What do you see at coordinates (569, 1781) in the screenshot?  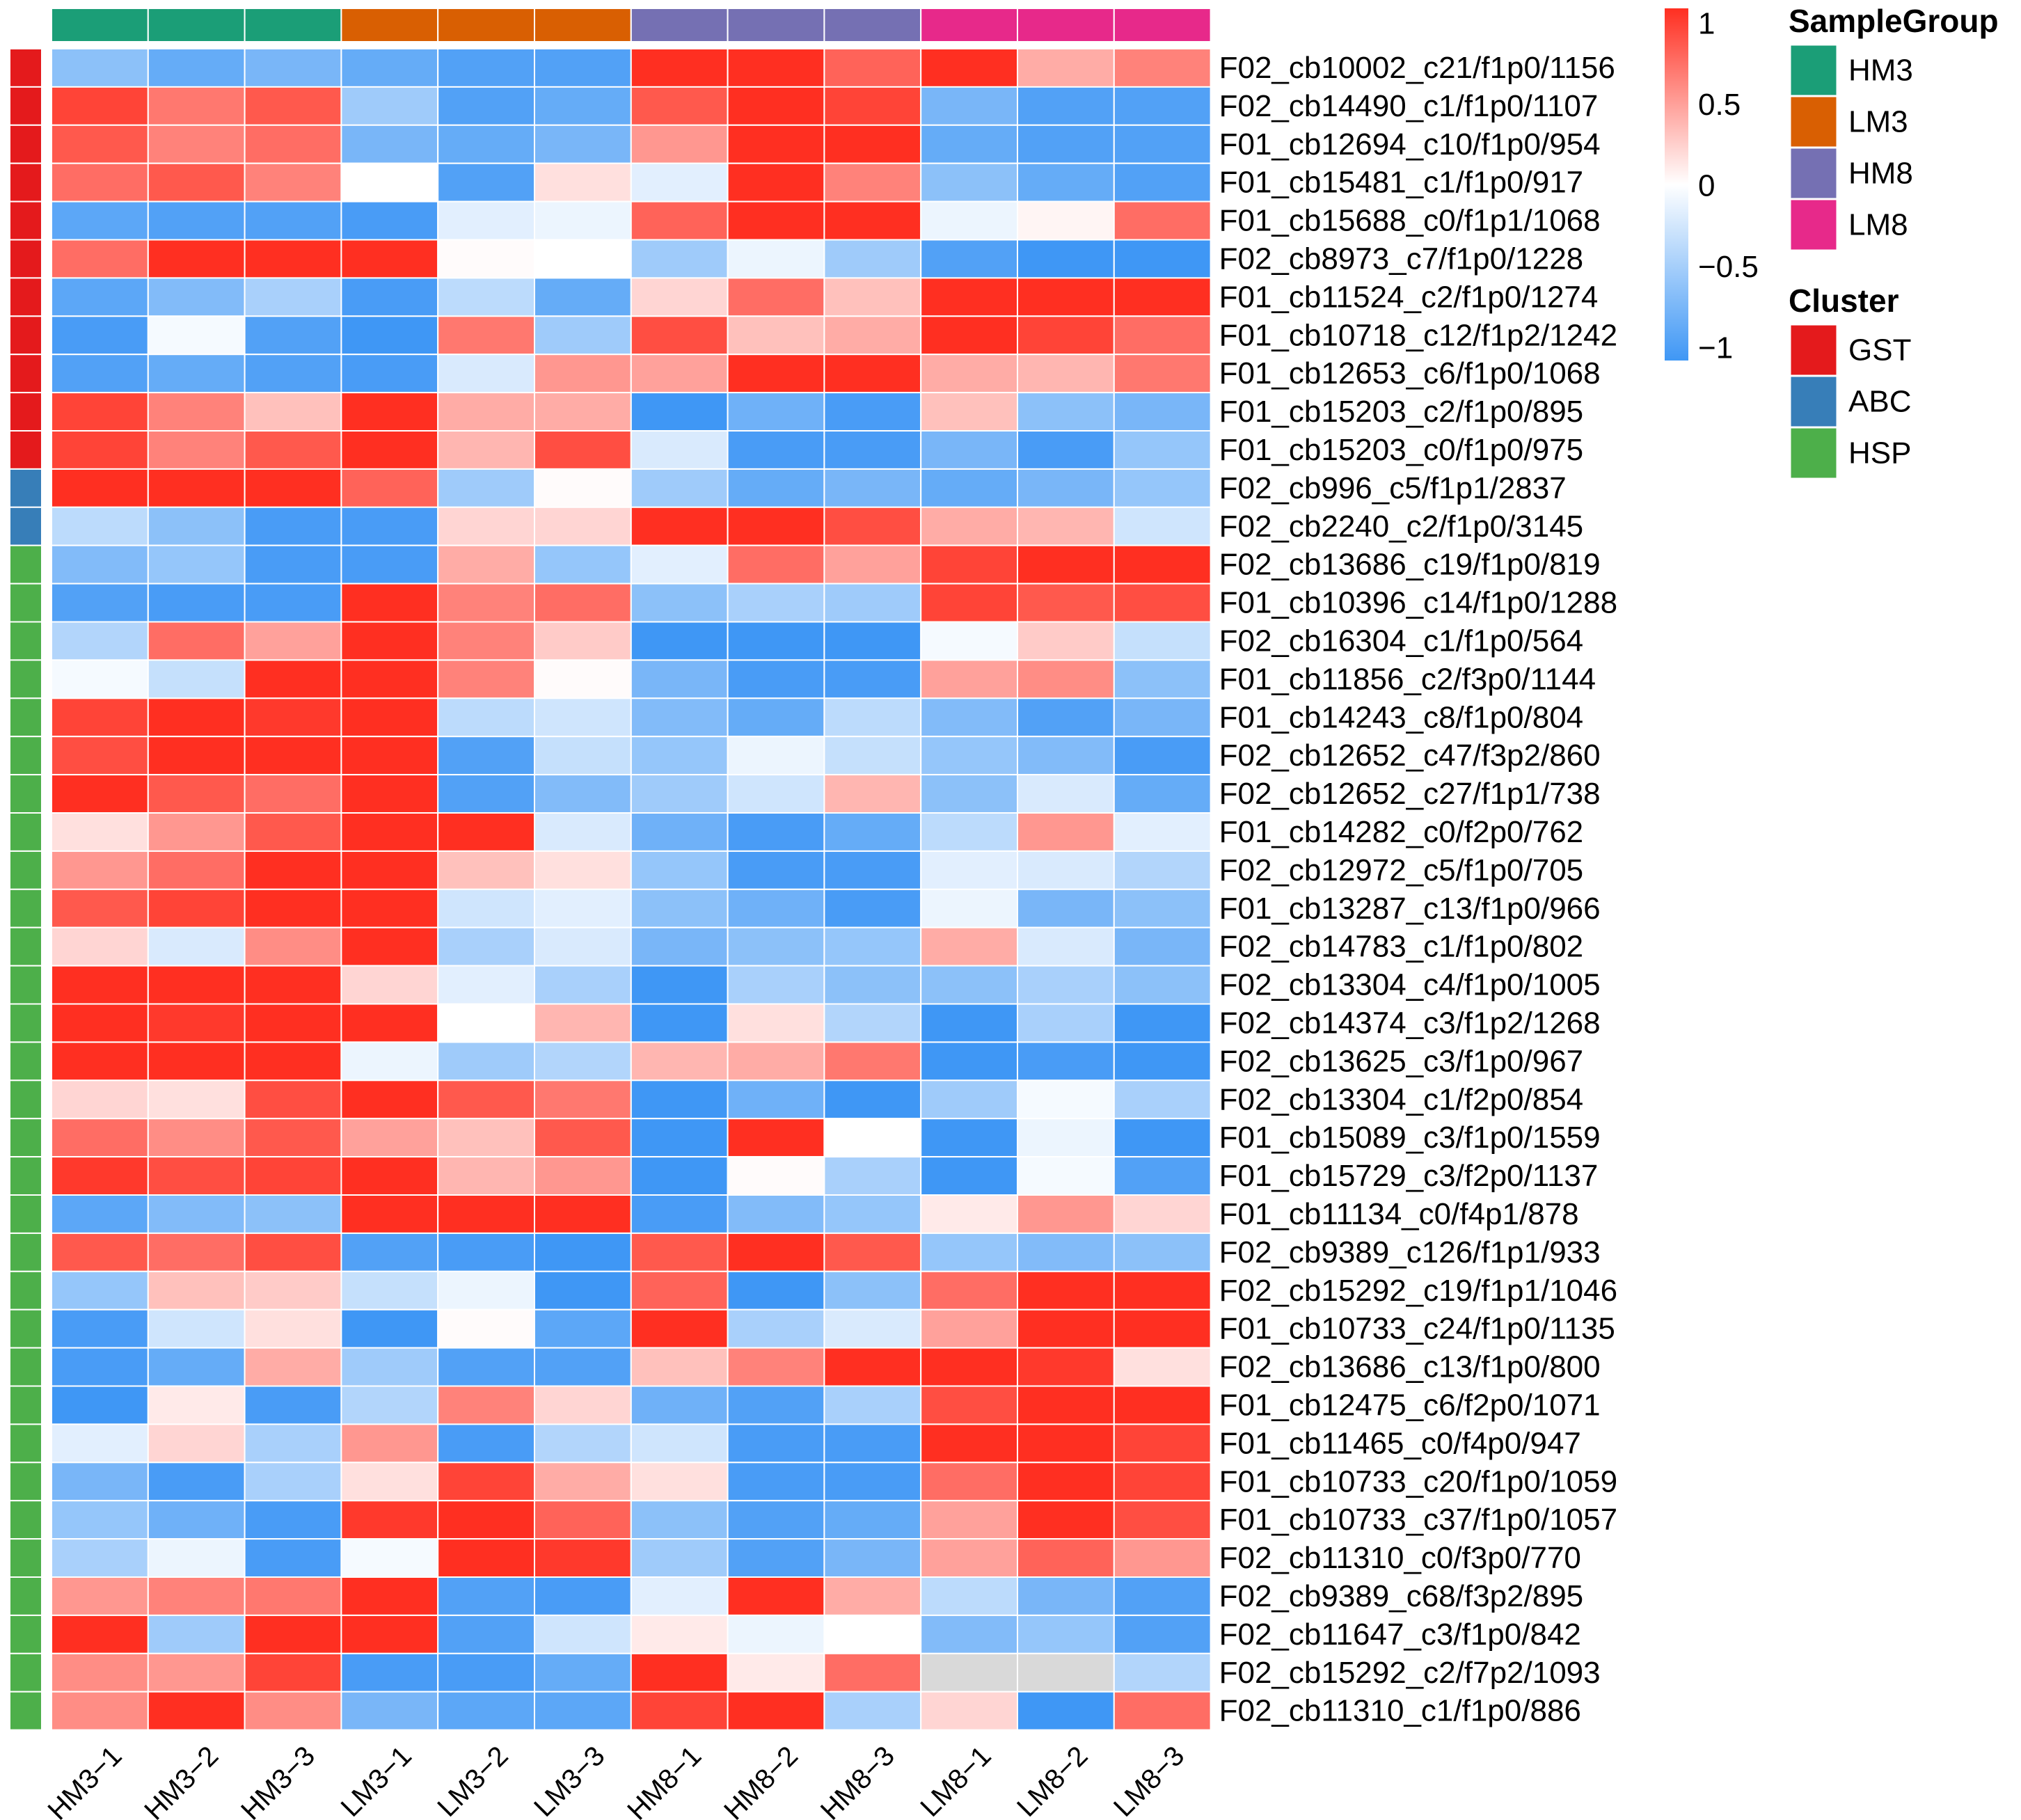 I see `column-label: LM3−3` at bounding box center [569, 1781].